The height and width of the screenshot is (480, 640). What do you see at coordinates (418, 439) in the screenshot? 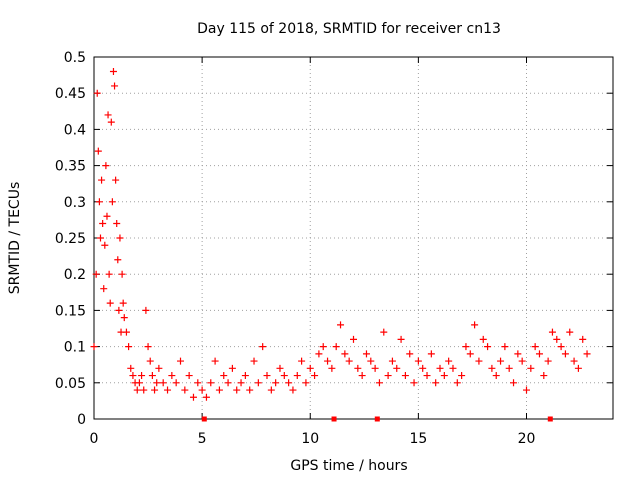
I see `x-tick-label: 15` at bounding box center [418, 439].